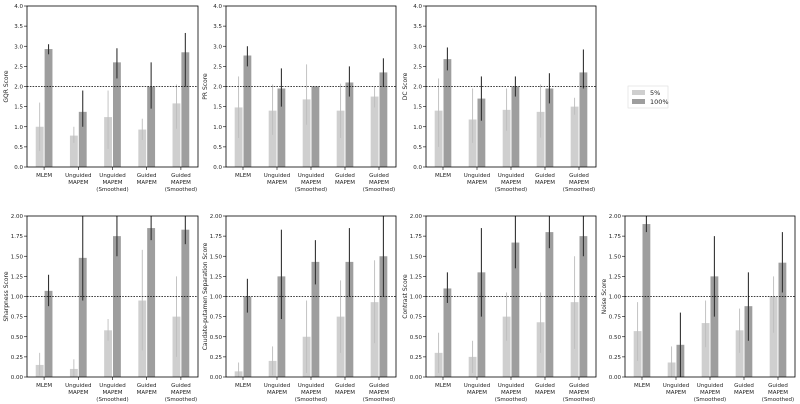 This screenshot has height=404, width=800. I want to click on legend-label: 100%, so click(659, 102).